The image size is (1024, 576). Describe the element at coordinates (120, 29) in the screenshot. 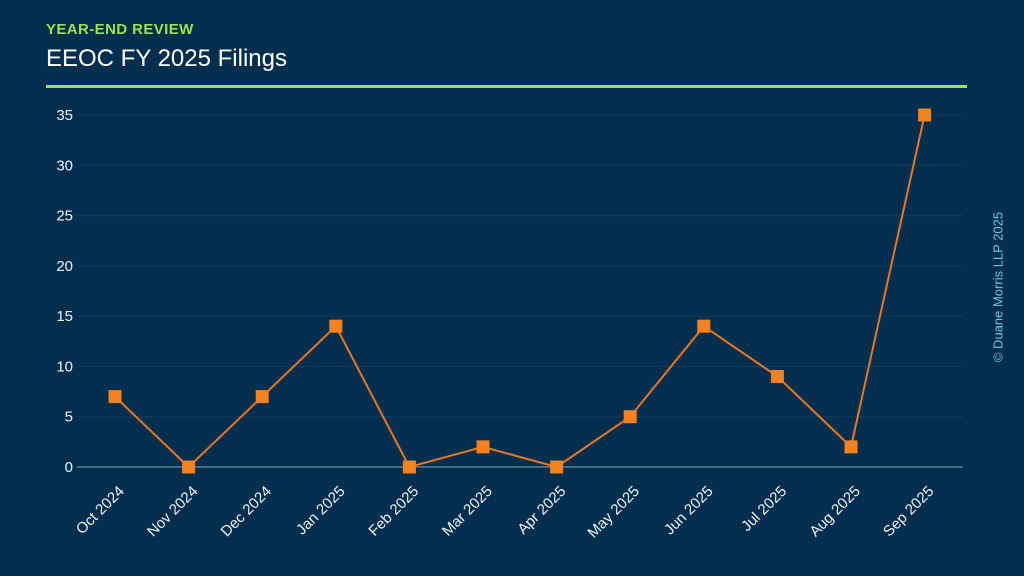

I see `eyebrow-label: YEAR-END REVIEW` at that location.